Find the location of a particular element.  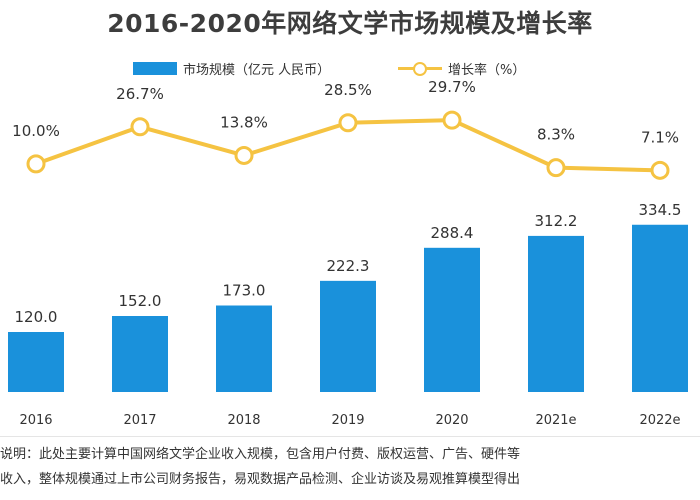

bar-2021e is located at coordinates (556, 313).